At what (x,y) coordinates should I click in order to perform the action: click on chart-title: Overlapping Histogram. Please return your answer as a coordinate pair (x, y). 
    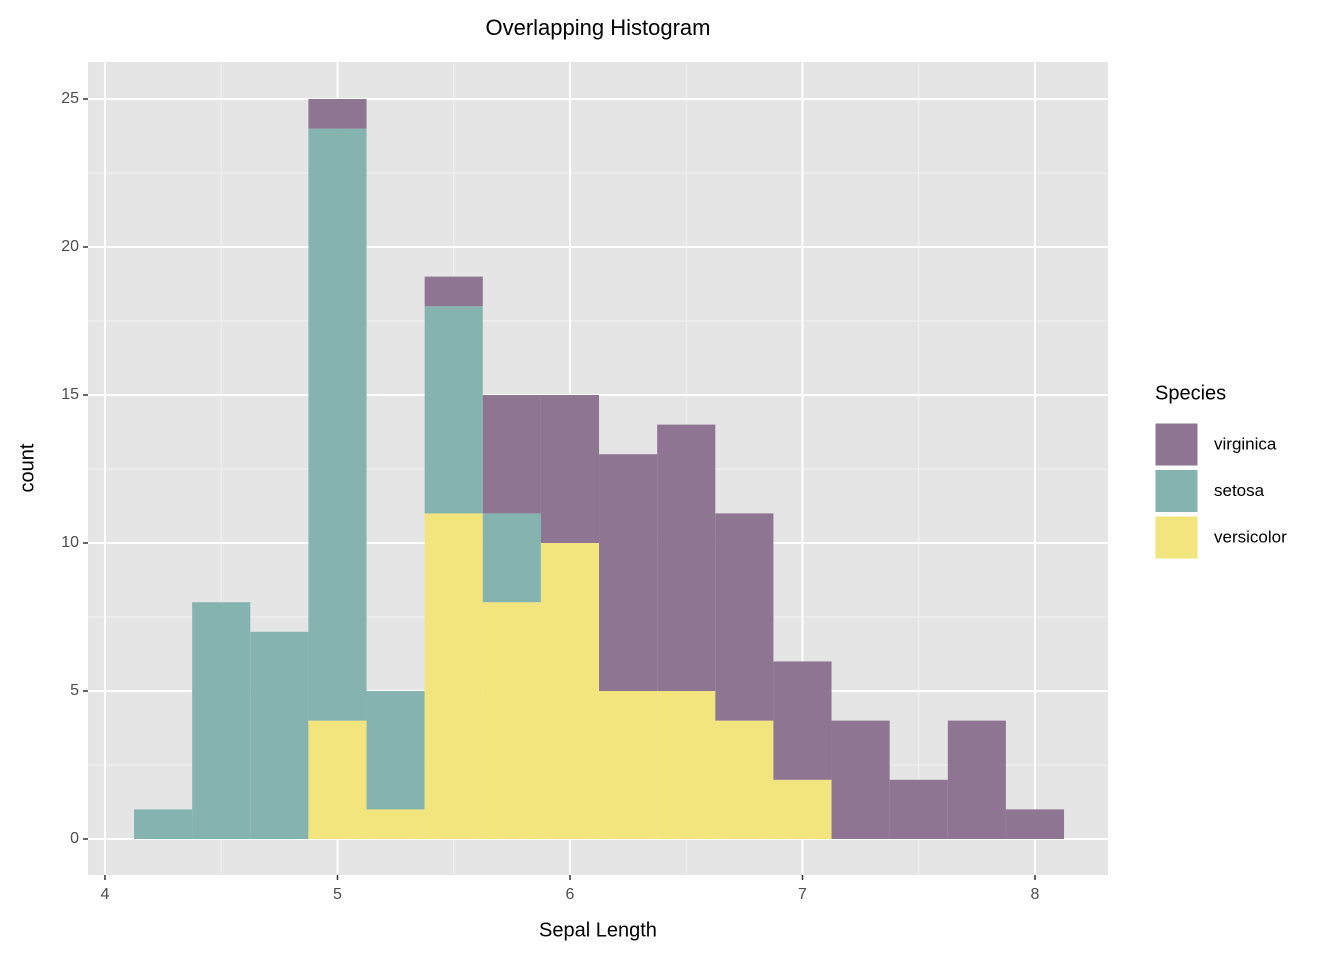
    Looking at the image, I should click on (598, 27).